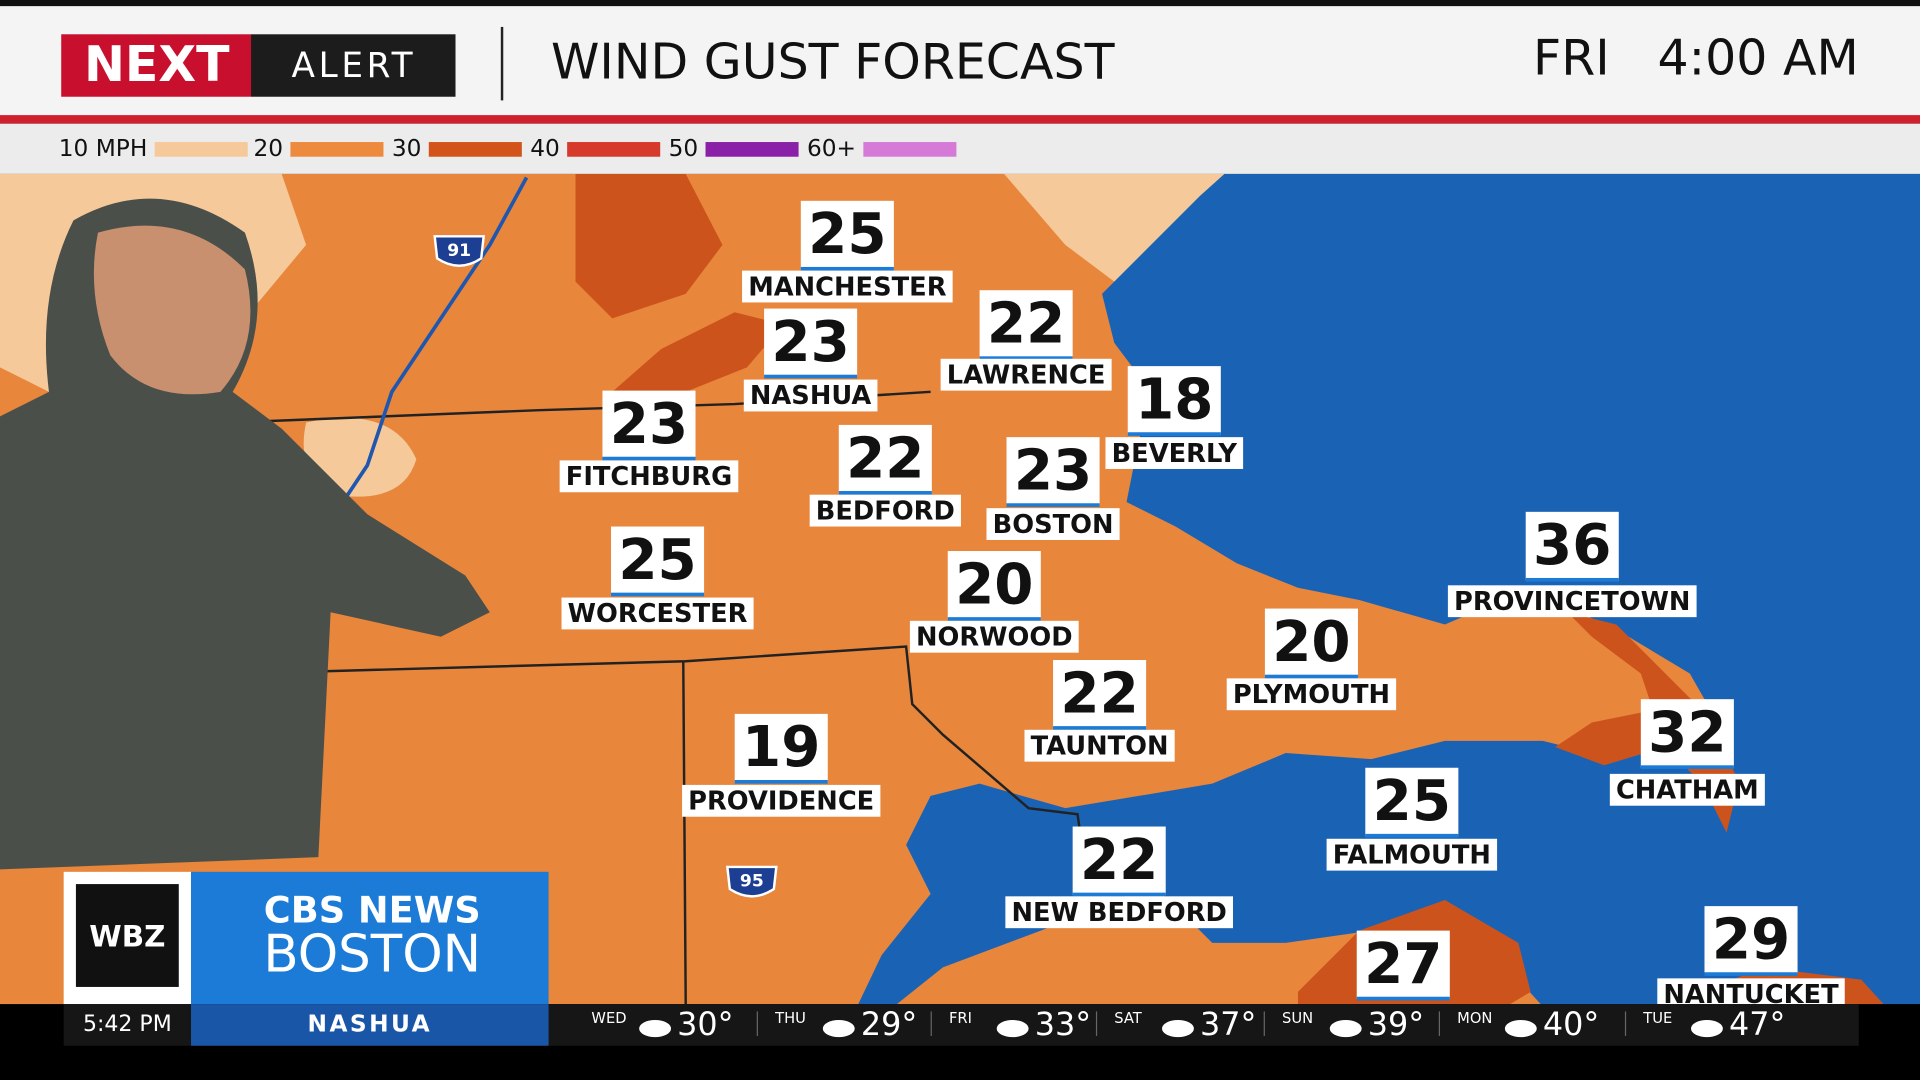  I want to click on day-name: MON, so click(1474, 1018).